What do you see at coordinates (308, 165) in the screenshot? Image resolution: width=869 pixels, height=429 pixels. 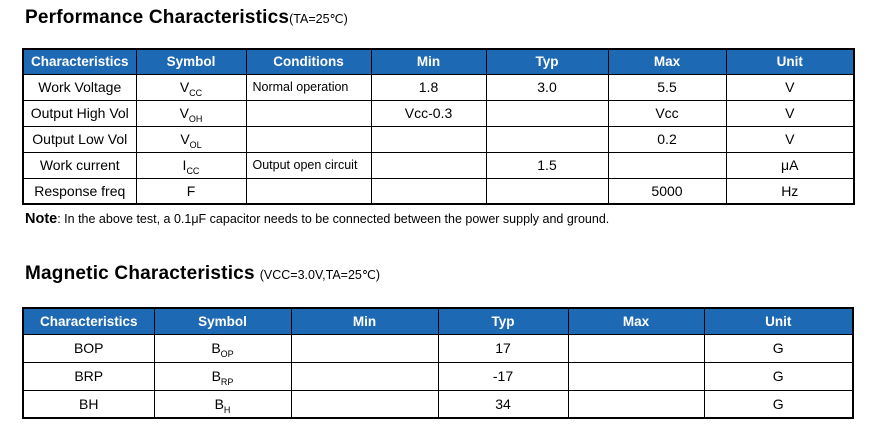 I see `cell-conditions: Output open circuit` at bounding box center [308, 165].